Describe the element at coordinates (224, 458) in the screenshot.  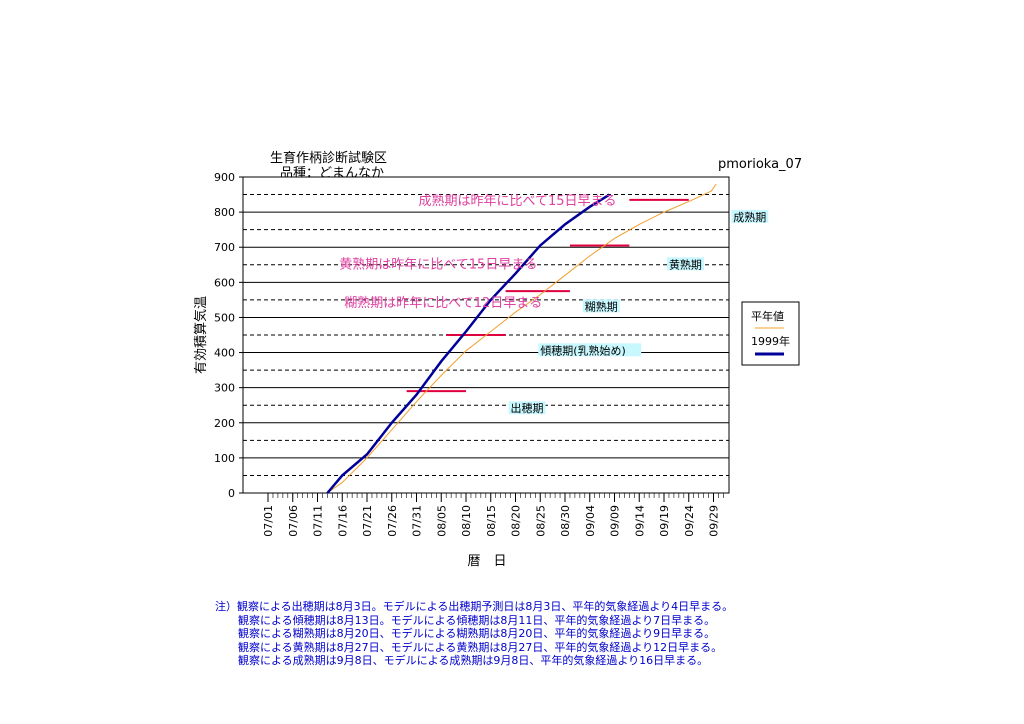
I see `y-tick-label: 100` at that location.